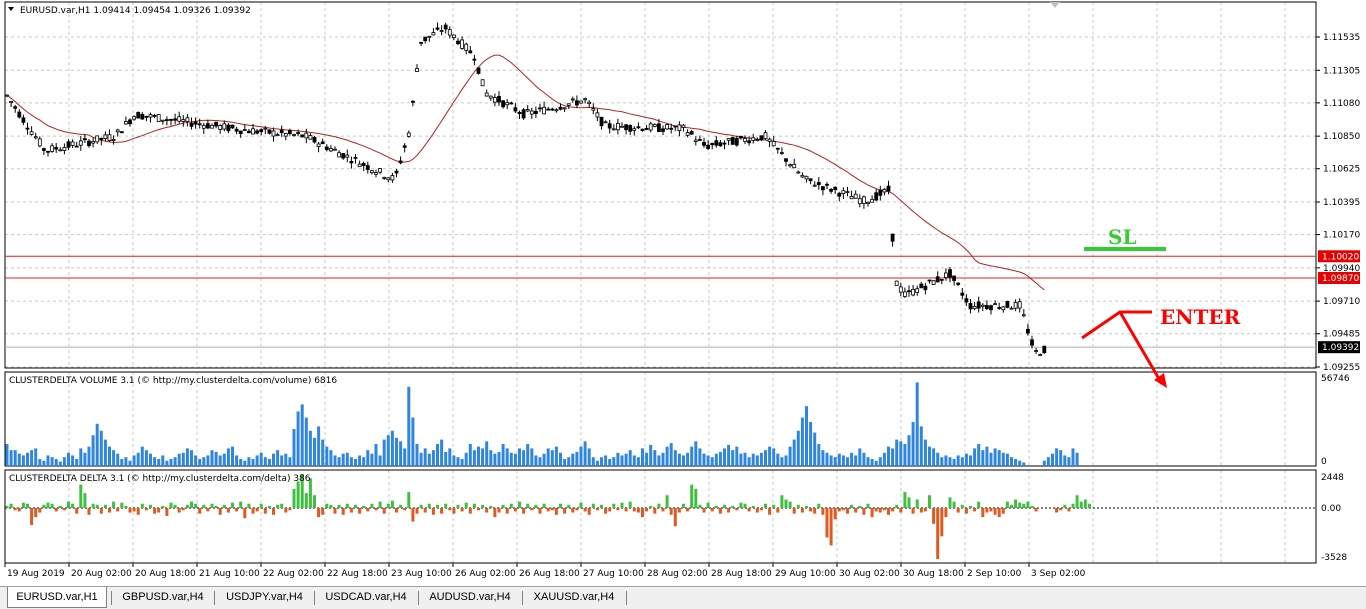 The width and height of the screenshot is (1366, 609). I want to click on tab-usdcad: USDCAD.var,H4, so click(366, 597).